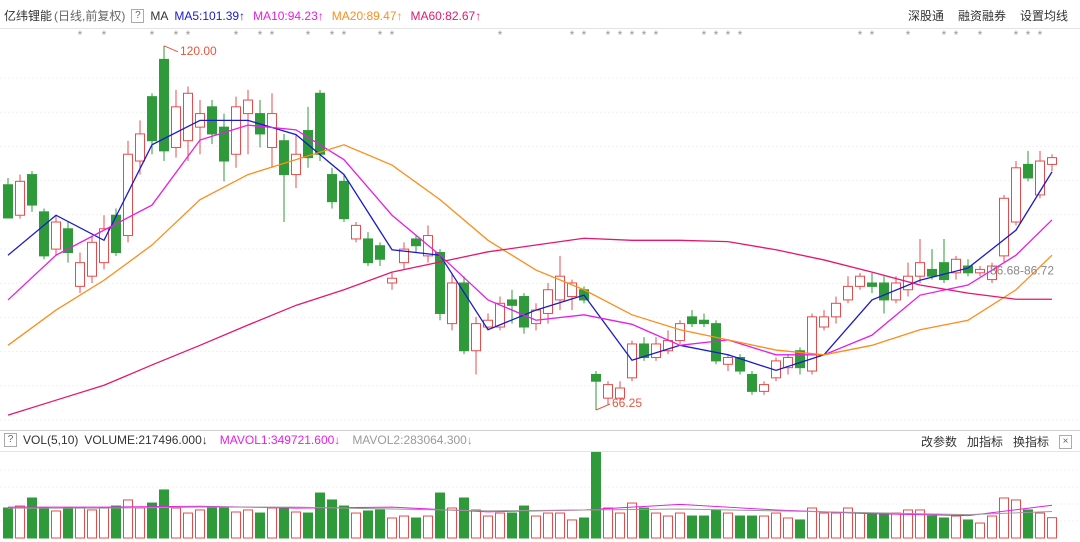 The height and width of the screenshot is (542, 1080). I want to click on legend-entry: MAVOL1:349721.600↓, so click(280, 440).